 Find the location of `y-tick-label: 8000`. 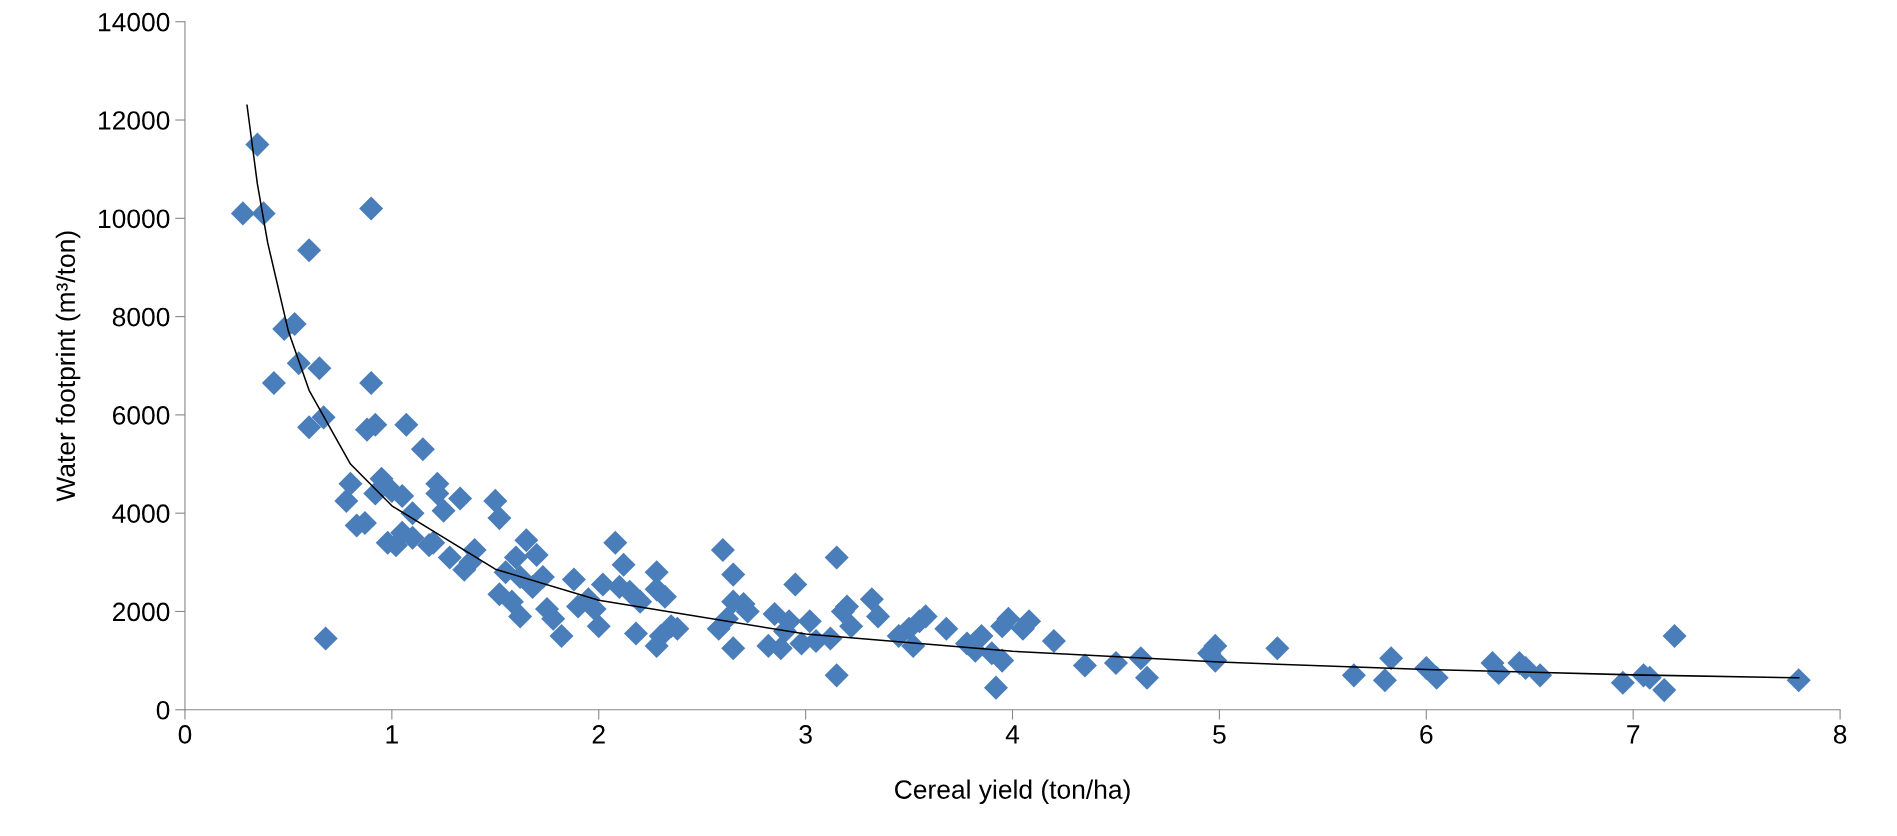

y-tick-label: 8000 is located at coordinates (141, 317).